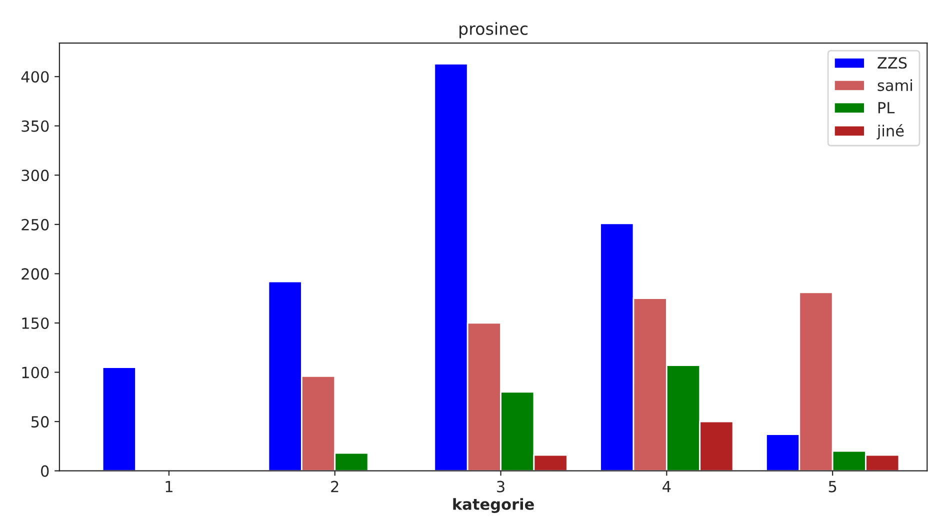 This screenshot has height=532, width=929. What do you see at coordinates (35, 224) in the screenshot?
I see `y-tick-label: 250` at bounding box center [35, 224].